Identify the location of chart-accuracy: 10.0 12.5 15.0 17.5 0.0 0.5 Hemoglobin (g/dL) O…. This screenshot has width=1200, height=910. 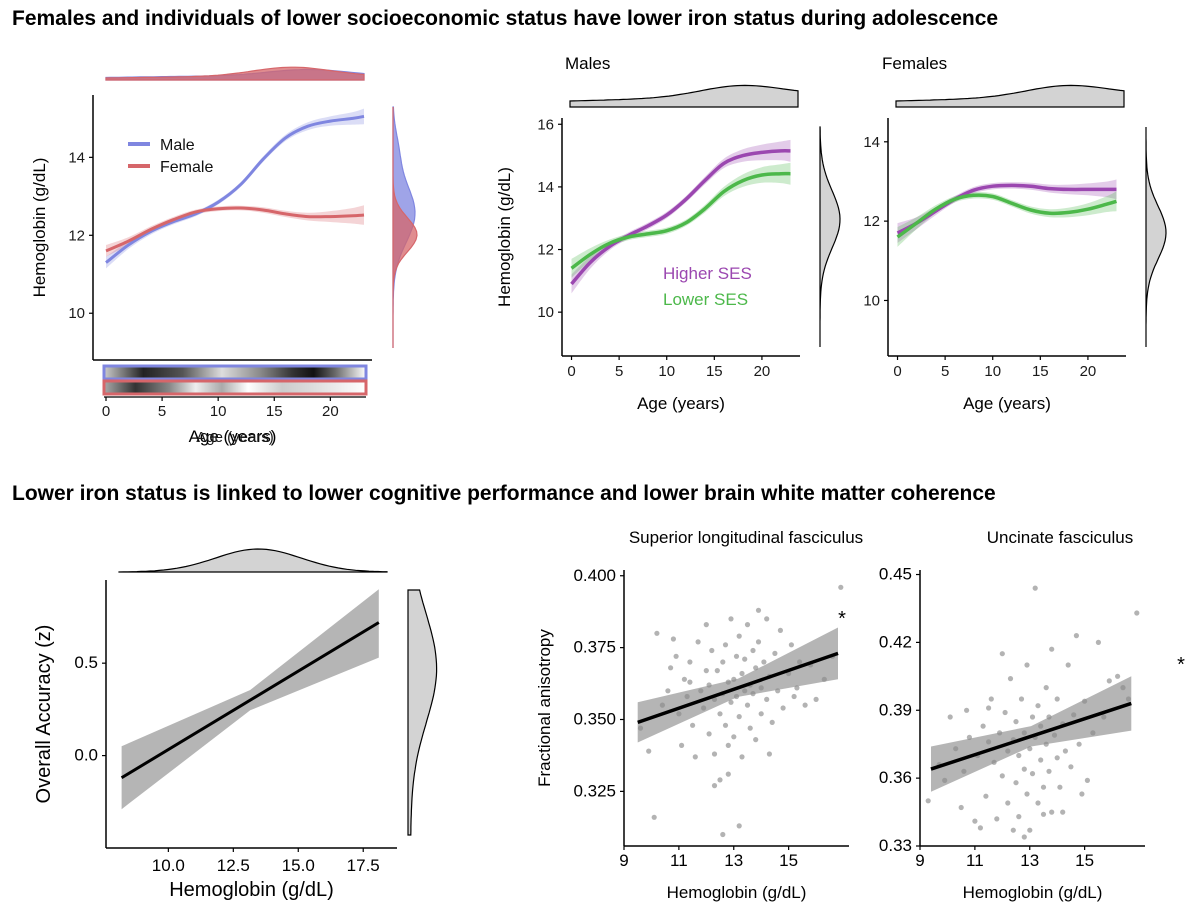
(235, 724).